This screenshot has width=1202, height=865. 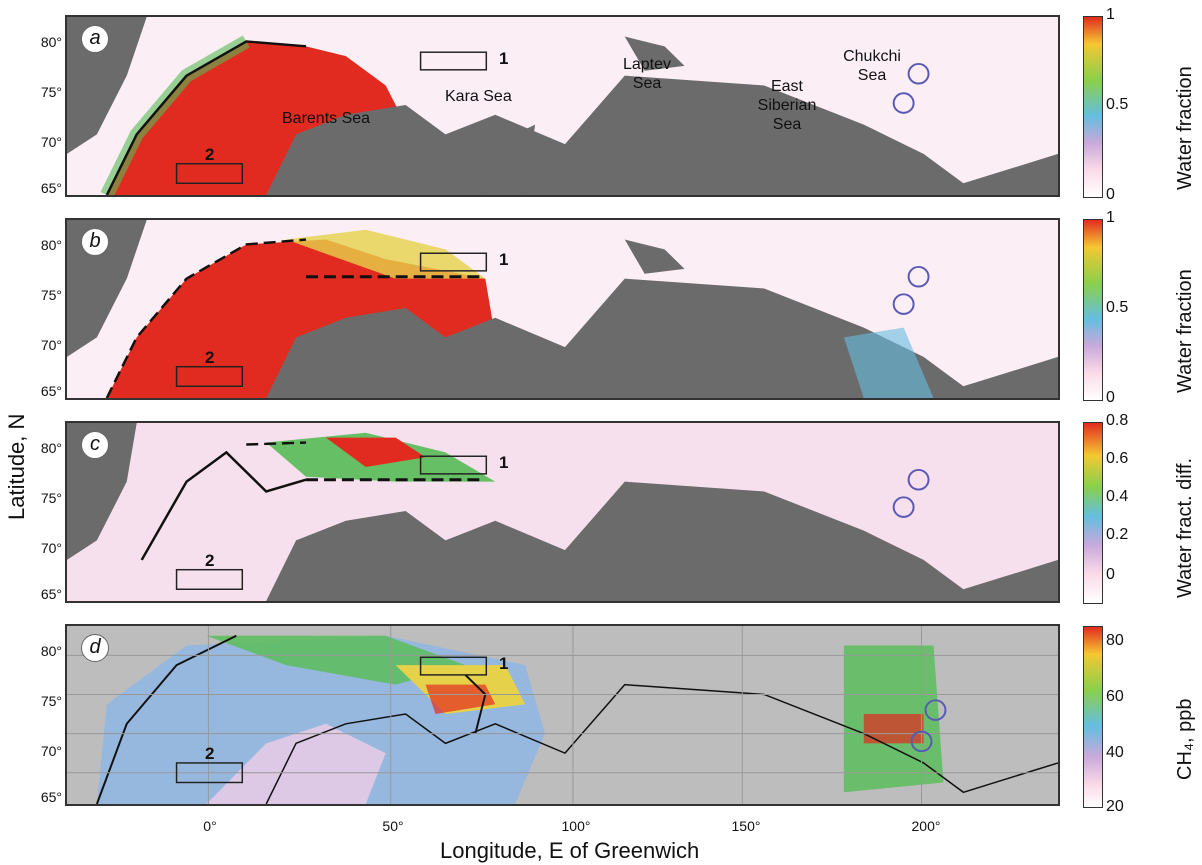 I want to click on label-chukchi-sea: Chukchi Sea, so click(x=872, y=66).